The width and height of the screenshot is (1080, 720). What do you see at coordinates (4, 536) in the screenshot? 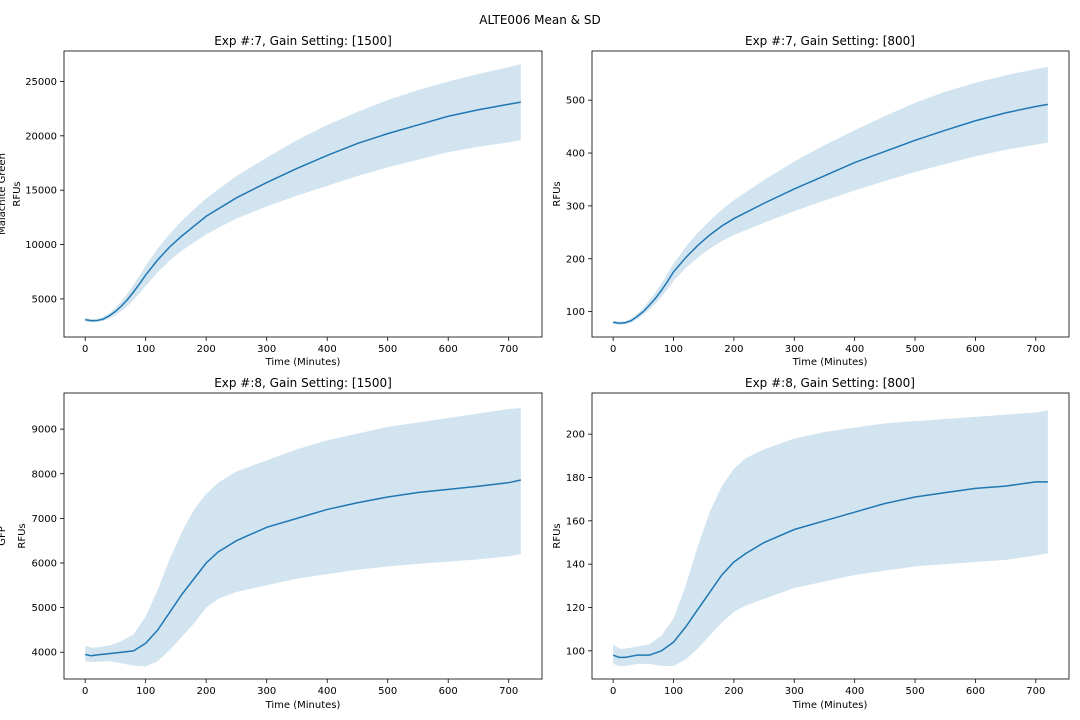
I see `row-label: GFP` at bounding box center [4, 536].